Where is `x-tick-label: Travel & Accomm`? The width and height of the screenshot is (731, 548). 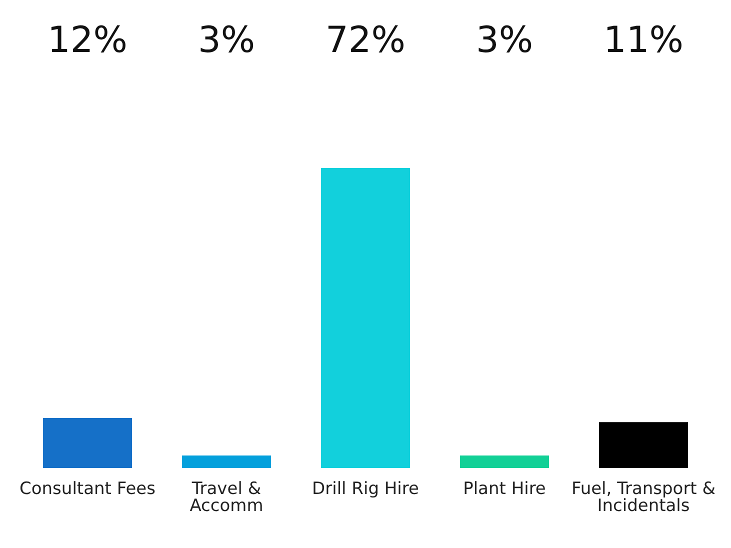
x-tick-label: Travel & Accomm is located at coordinates (227, 497).